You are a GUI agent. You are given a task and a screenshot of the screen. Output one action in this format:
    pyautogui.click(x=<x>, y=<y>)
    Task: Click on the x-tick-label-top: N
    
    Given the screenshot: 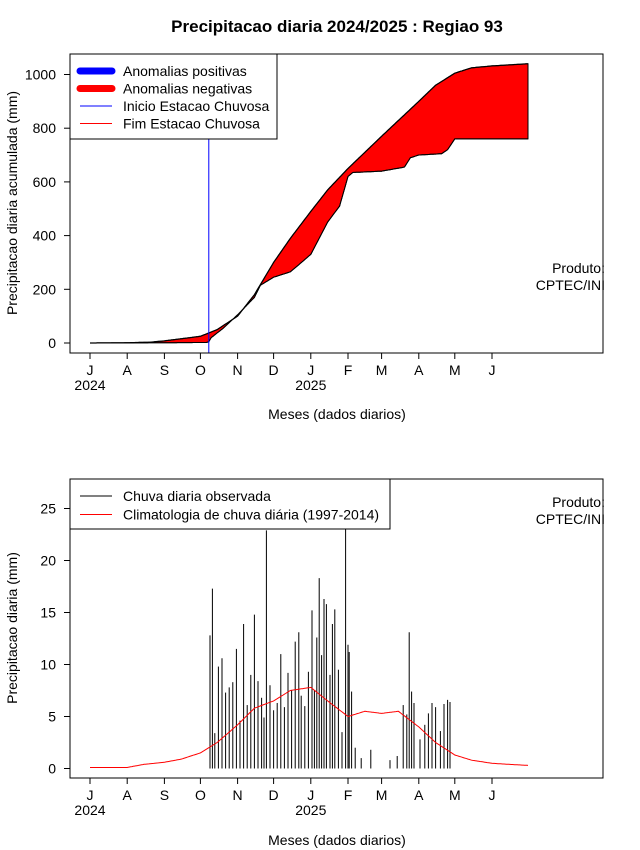 What is the action you would take?
    pyautogui.click(x=238, y=370)
    